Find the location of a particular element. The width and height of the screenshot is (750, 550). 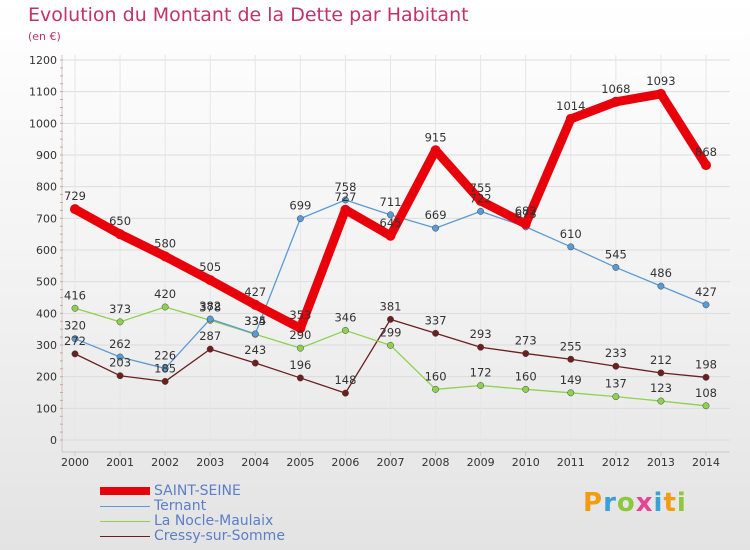

data-label: 645 is located at coordinates (391, 223).